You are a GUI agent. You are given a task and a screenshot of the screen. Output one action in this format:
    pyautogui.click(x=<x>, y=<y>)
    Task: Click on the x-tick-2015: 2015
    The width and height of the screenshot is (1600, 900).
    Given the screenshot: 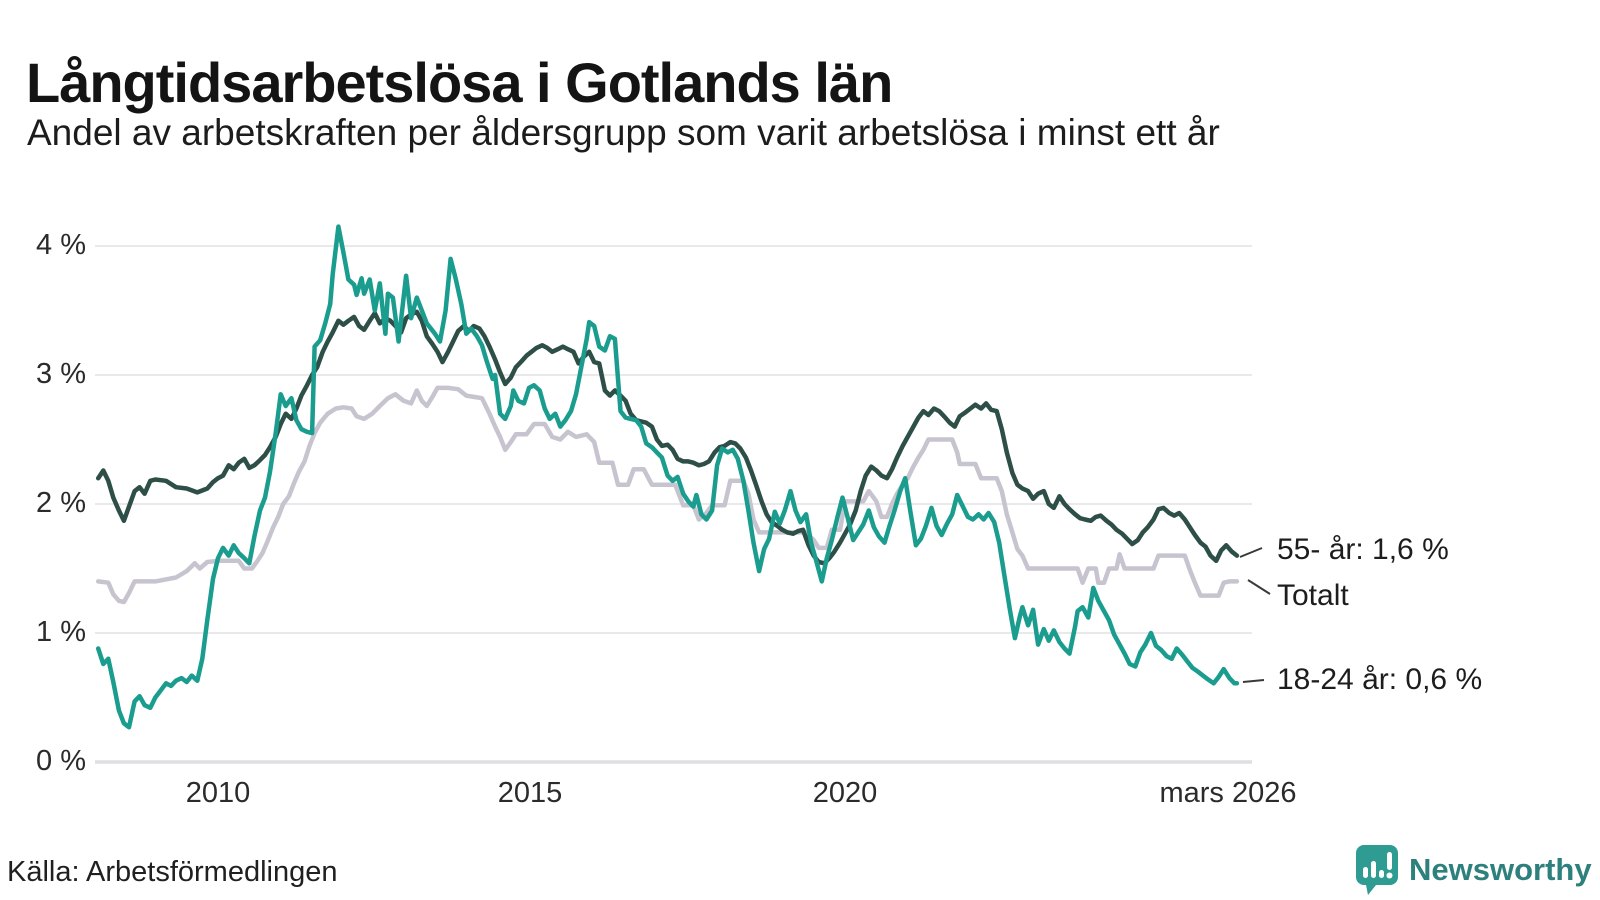 What is the action you would take?
    pyautogui.click(x=530, y=793)
    